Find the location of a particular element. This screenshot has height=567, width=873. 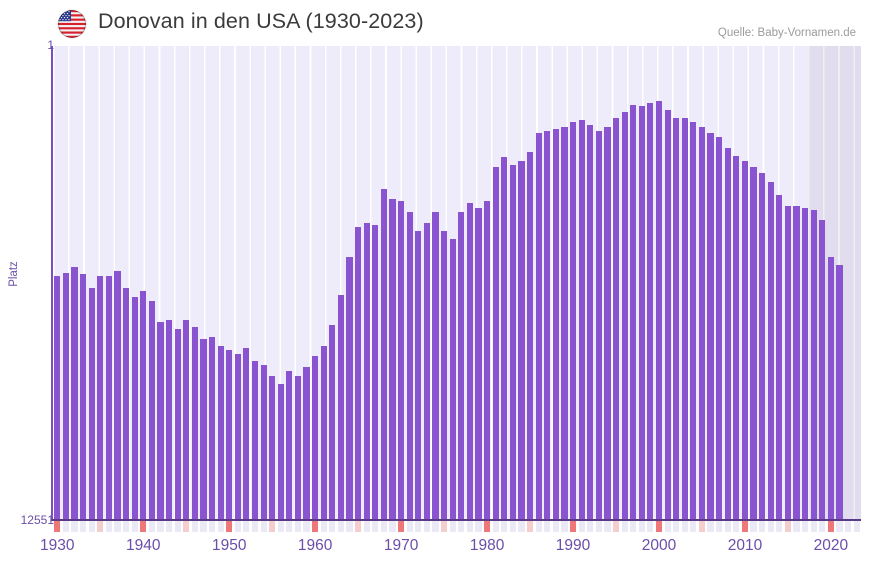

bar-1977 is located at coordinates (461, 366).